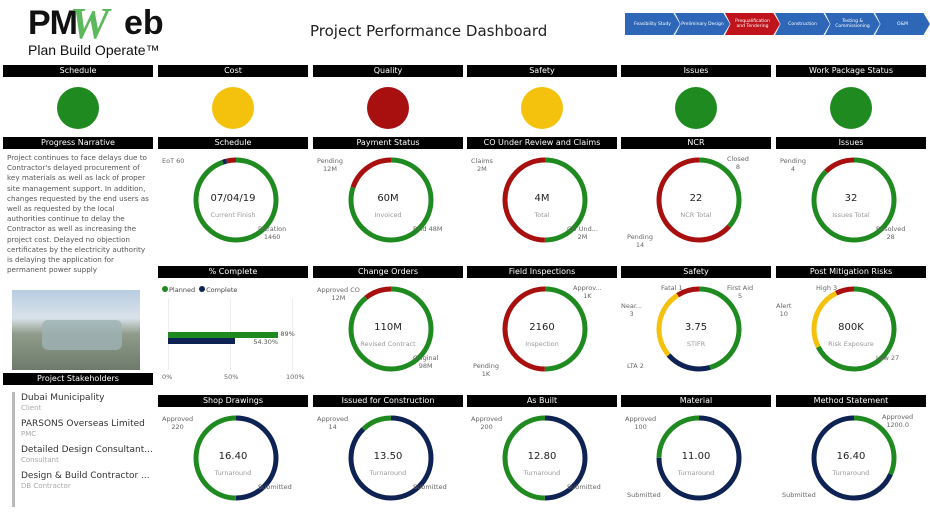 Image resolution: width=930 pixels, height=523 pixels. What do you see at coordinates (88, 402) in the screenshot?
I see `stakeholder-item: Dubai Municipality Client` at bounding box center [88, 402].